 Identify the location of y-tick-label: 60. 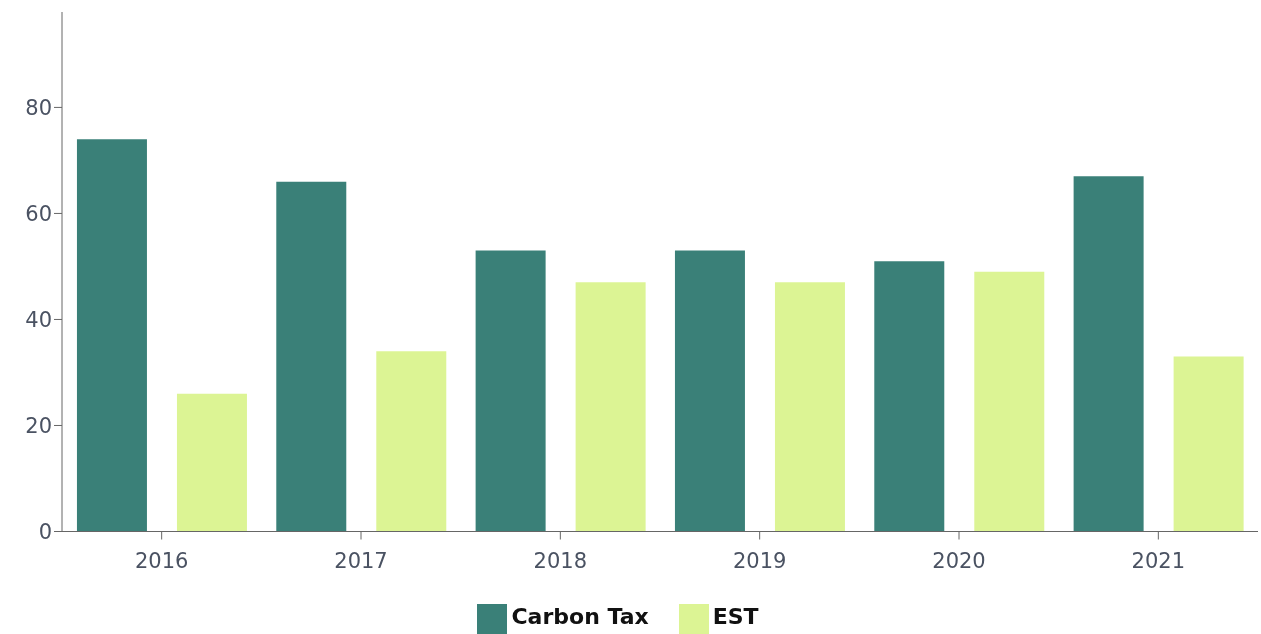
(38, 213).